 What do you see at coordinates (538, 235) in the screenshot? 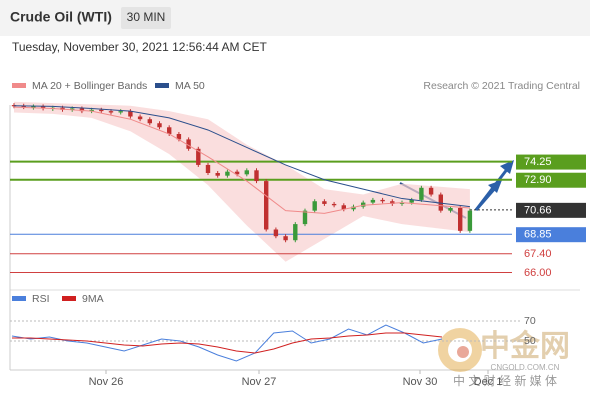
I see `level-label: 68.85` at bounding box center [538, 235].